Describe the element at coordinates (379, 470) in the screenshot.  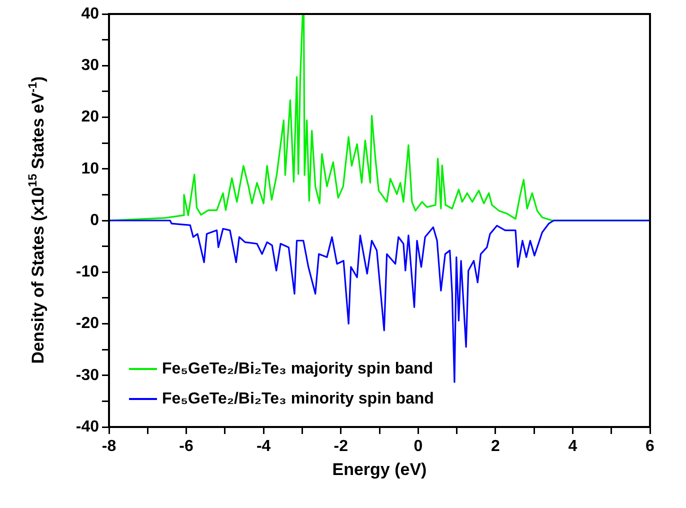
I see `x-axis-title: Energy (eV)` at that location.